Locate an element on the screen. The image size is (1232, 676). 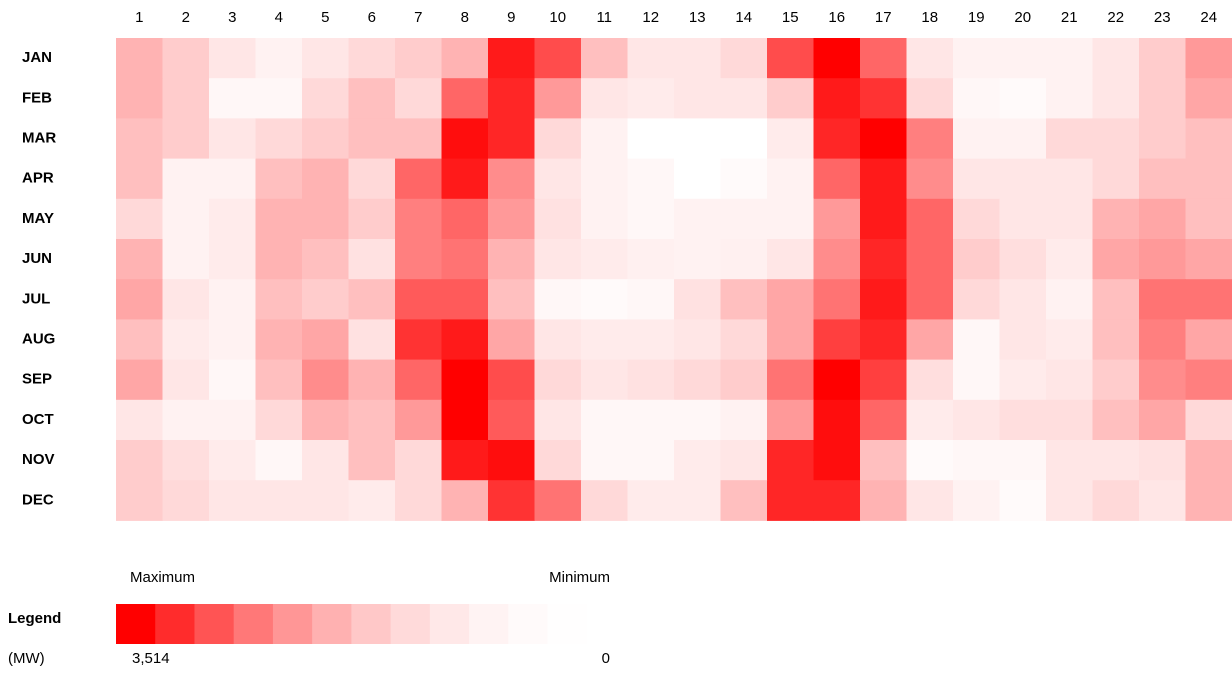
y-tick-label: JUN is located at coordinates (37, 258).